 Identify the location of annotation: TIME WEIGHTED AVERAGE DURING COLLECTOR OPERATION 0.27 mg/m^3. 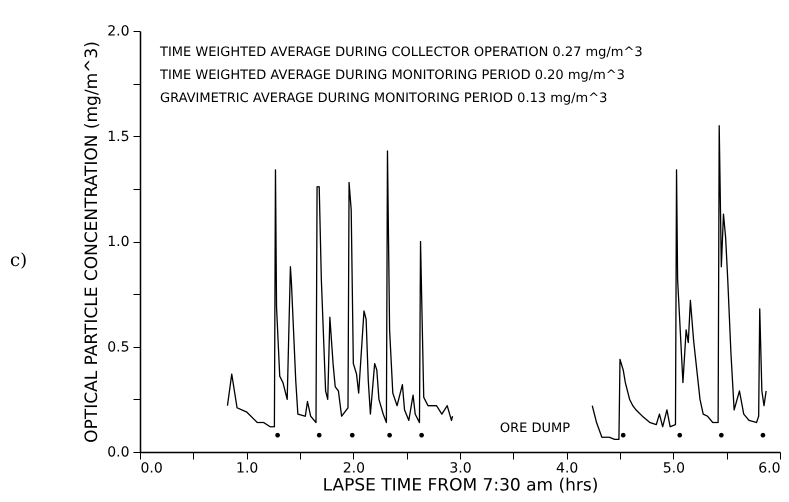
(401, 52).